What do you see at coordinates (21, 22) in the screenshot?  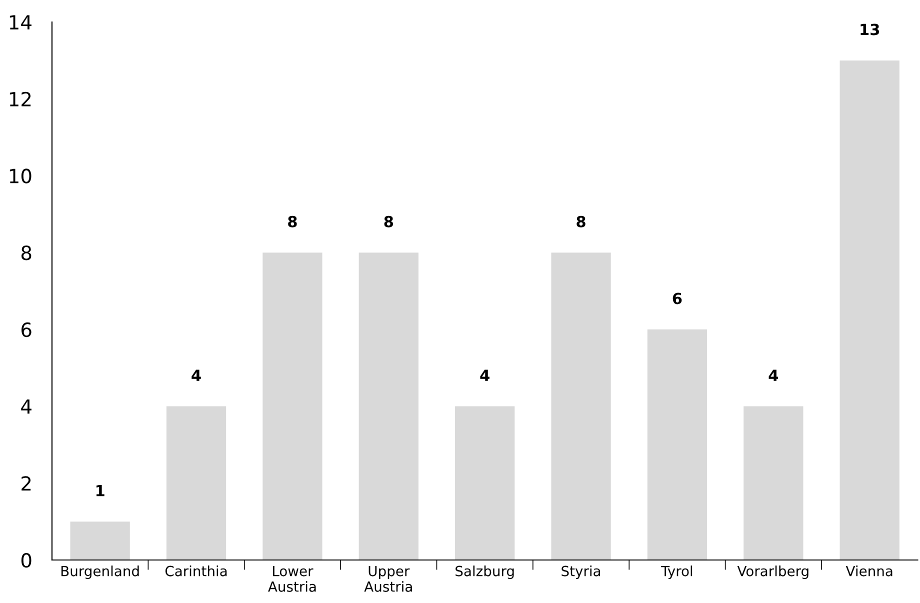 I see `y-tick-label: 14` at bounding box center [21, 22].